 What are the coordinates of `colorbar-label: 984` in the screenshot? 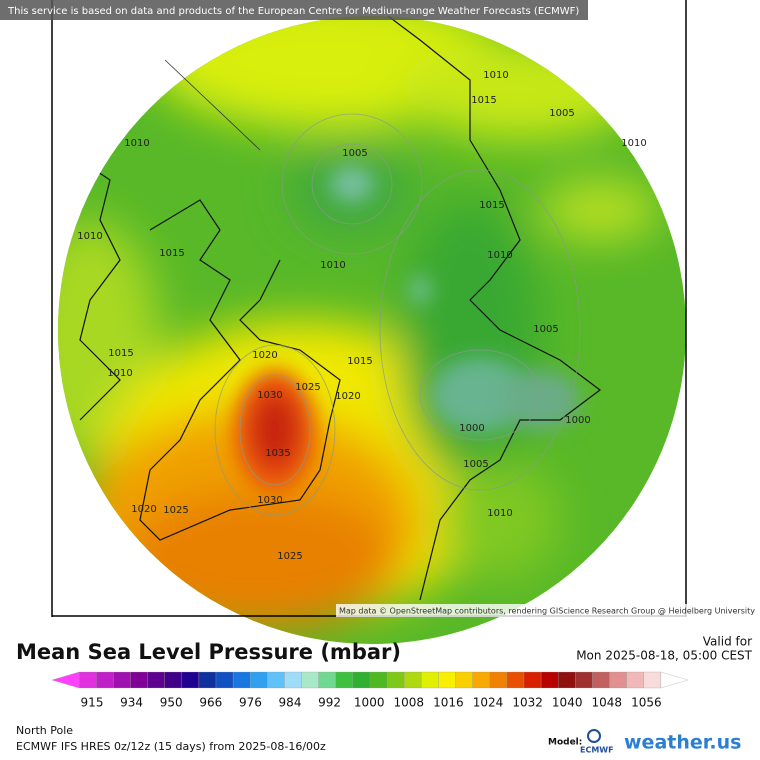 It's located at (290, 703).